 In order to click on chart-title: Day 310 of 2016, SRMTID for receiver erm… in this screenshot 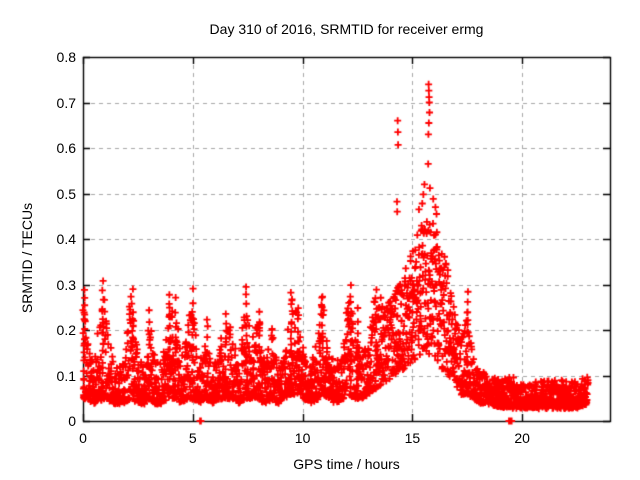, I will do `click(346, 29)`.